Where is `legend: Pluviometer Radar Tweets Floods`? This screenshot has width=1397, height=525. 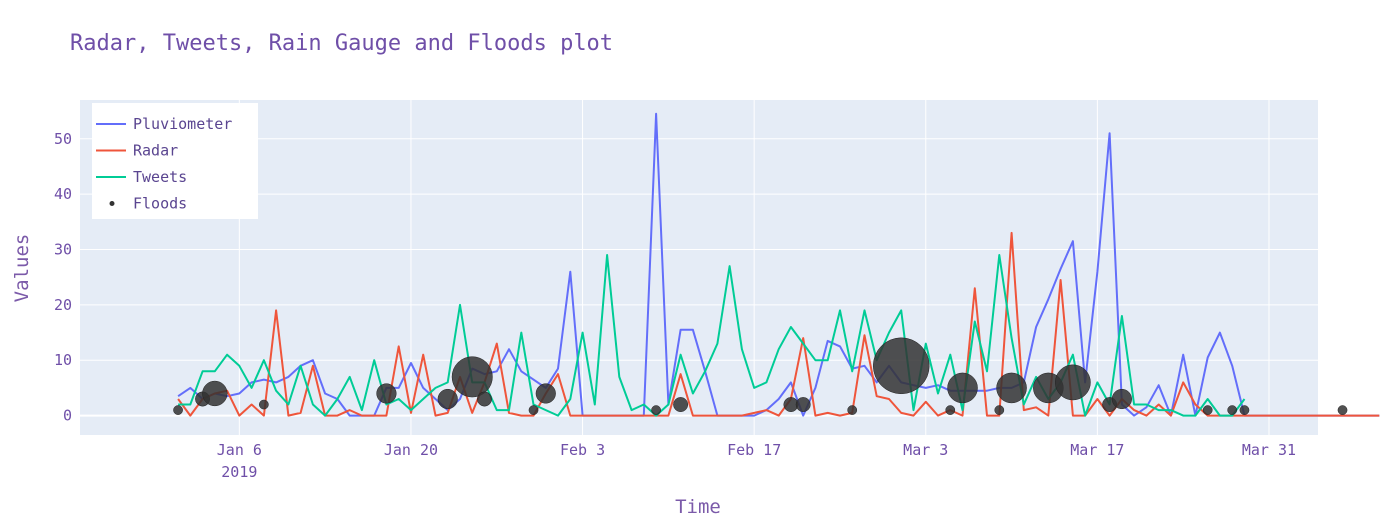 legend: Pluviometer Radar Tweets Floods is located at coordinates (175, 161).